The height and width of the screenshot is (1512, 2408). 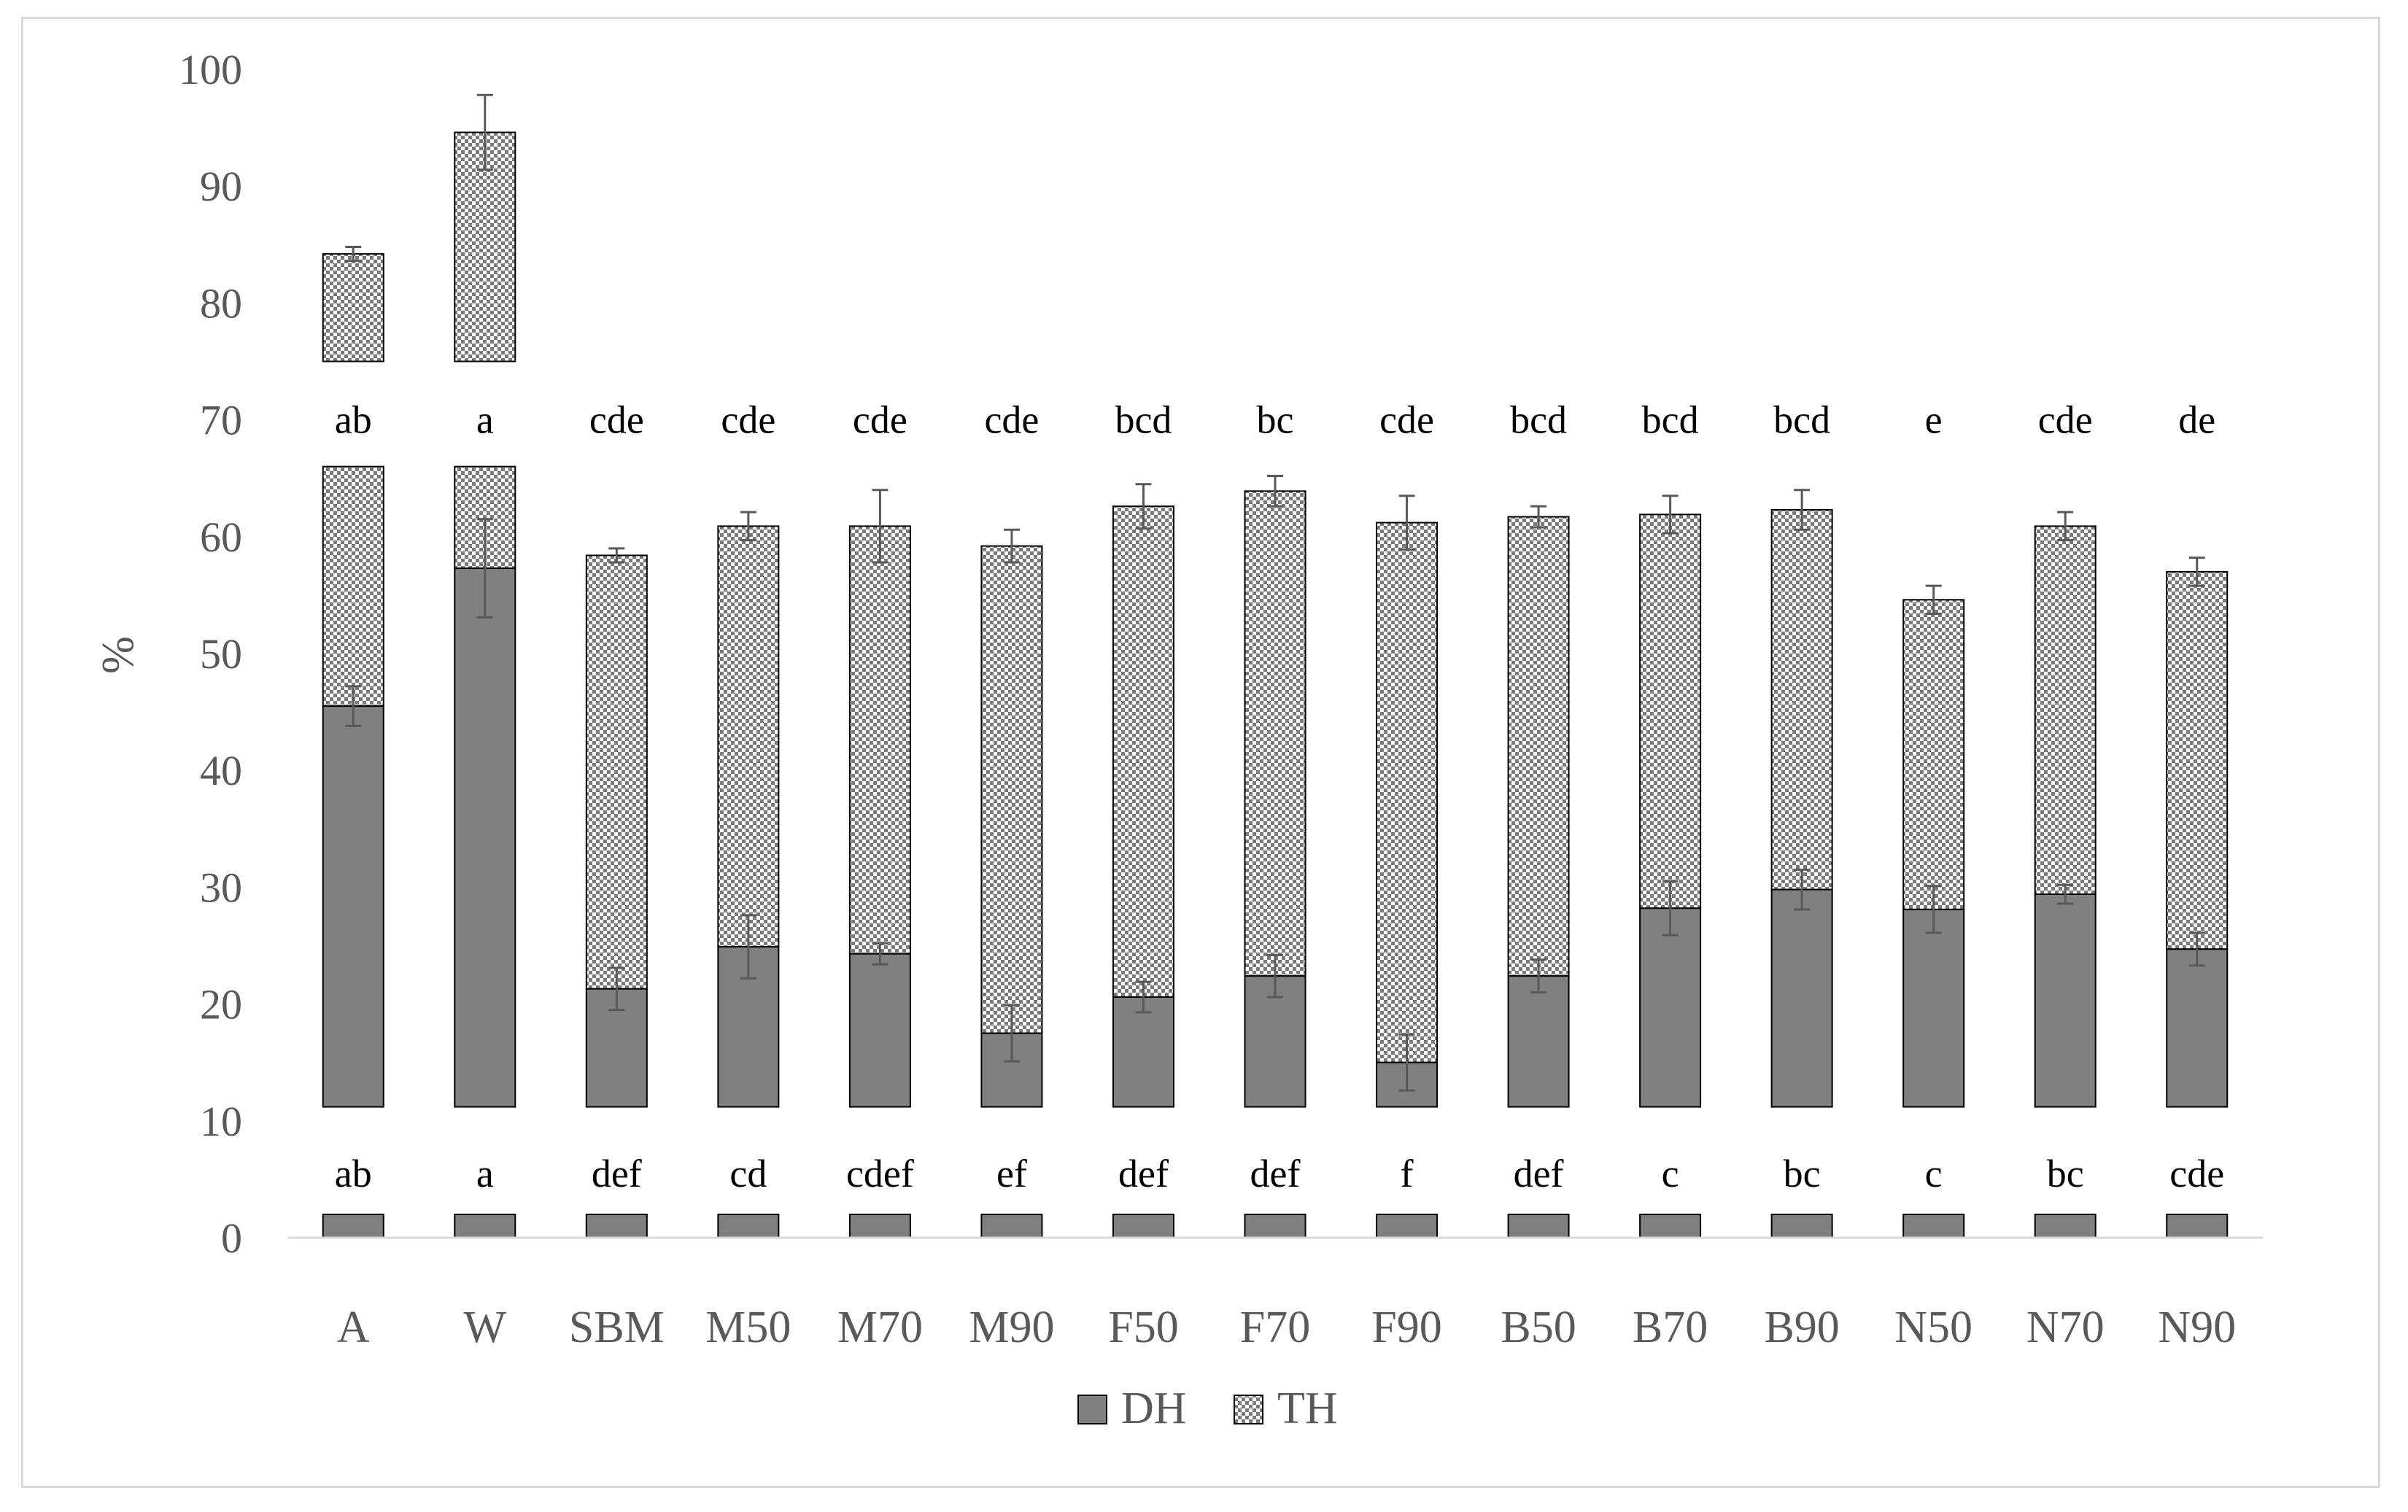 I want to click on letter-lower: cde, so click(x=2196, y=1173).